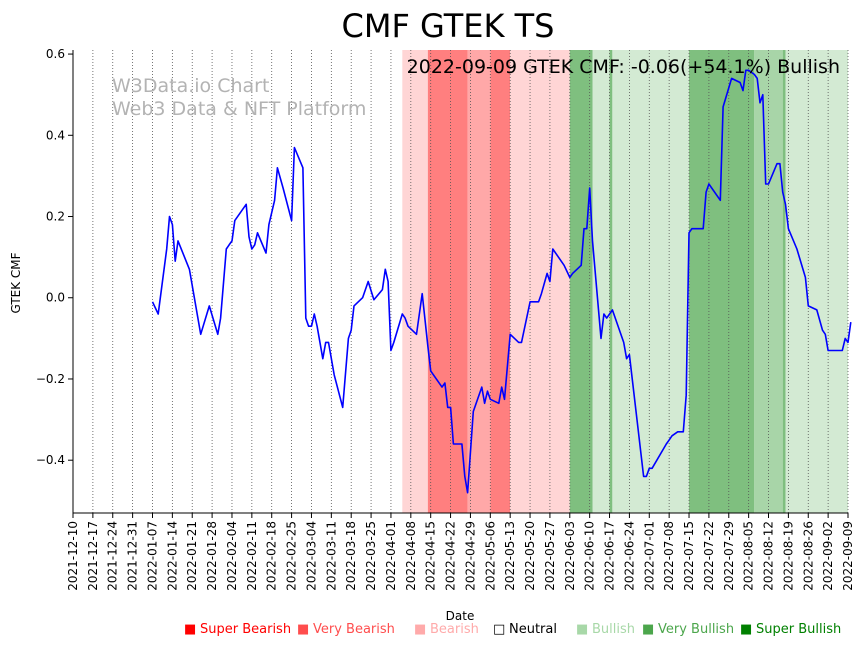  What do you see at coordinates (50, 379) in the screenshot?
I see `y-tick-label: −0.2` at bounding box center [50, 379].